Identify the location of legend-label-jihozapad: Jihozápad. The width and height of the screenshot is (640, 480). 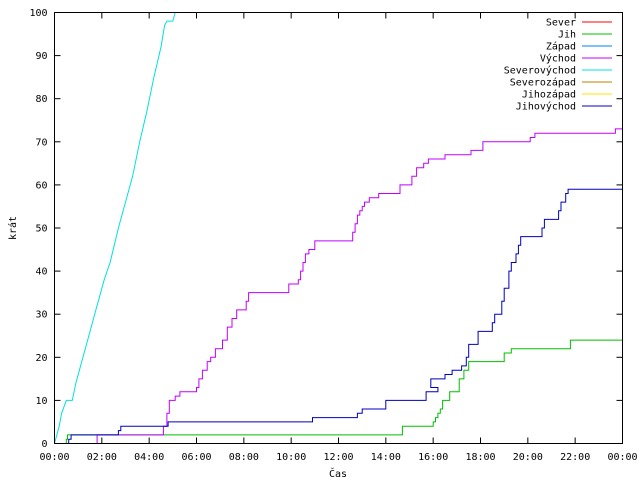
(549, 95).